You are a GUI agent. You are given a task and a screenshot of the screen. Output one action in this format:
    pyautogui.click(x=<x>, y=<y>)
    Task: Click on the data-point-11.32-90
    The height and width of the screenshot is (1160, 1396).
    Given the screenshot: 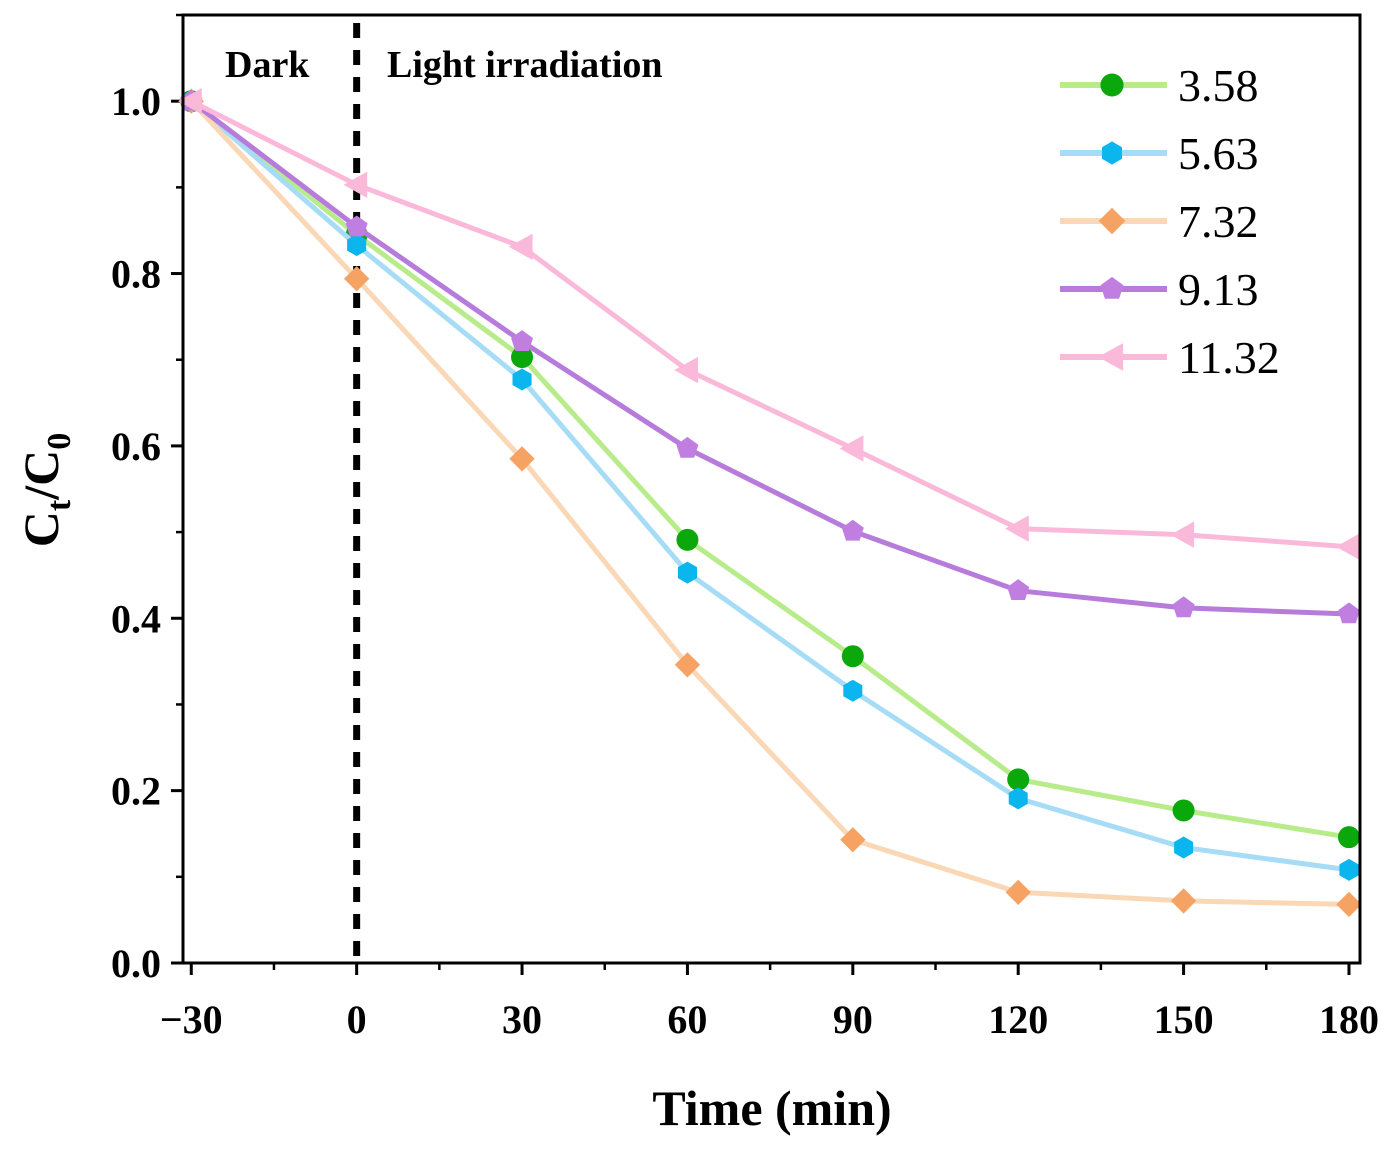 What is the action you would take?
    pyautogui.click(x=851, y=448)
    